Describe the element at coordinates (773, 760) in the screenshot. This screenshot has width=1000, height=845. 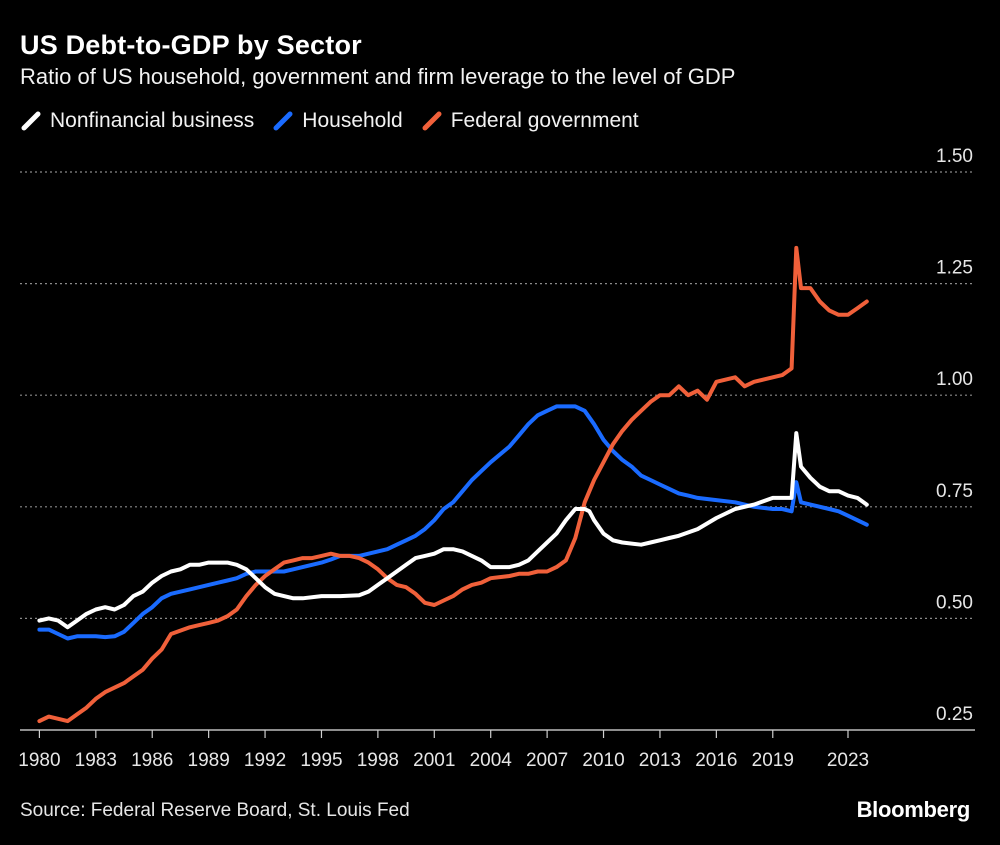
I see `x-tick-label: 2019` at that location.